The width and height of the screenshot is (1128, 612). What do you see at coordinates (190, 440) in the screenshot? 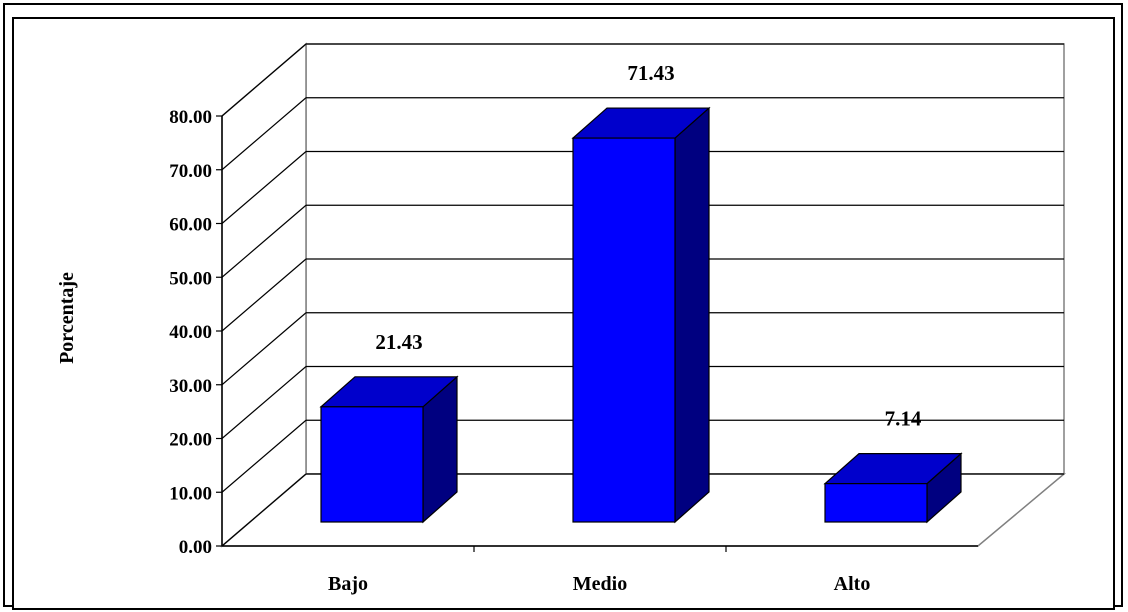
I see `y-tick-label: 20.00` at bounding box center [190, 440].